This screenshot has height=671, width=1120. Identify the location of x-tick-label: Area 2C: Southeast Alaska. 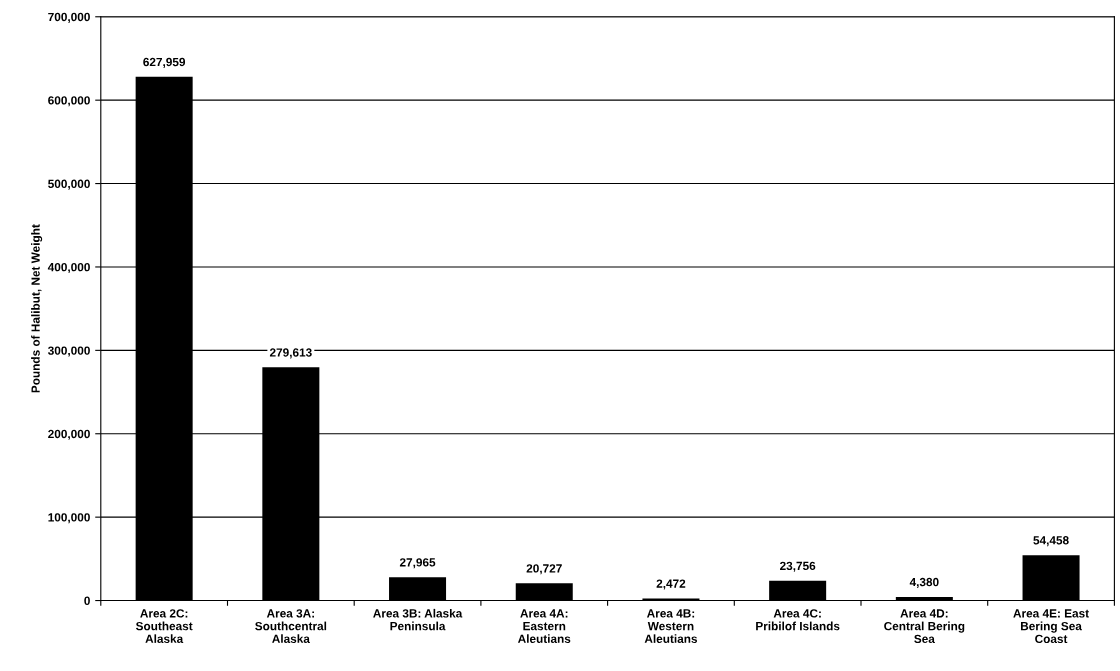
(164, 626).